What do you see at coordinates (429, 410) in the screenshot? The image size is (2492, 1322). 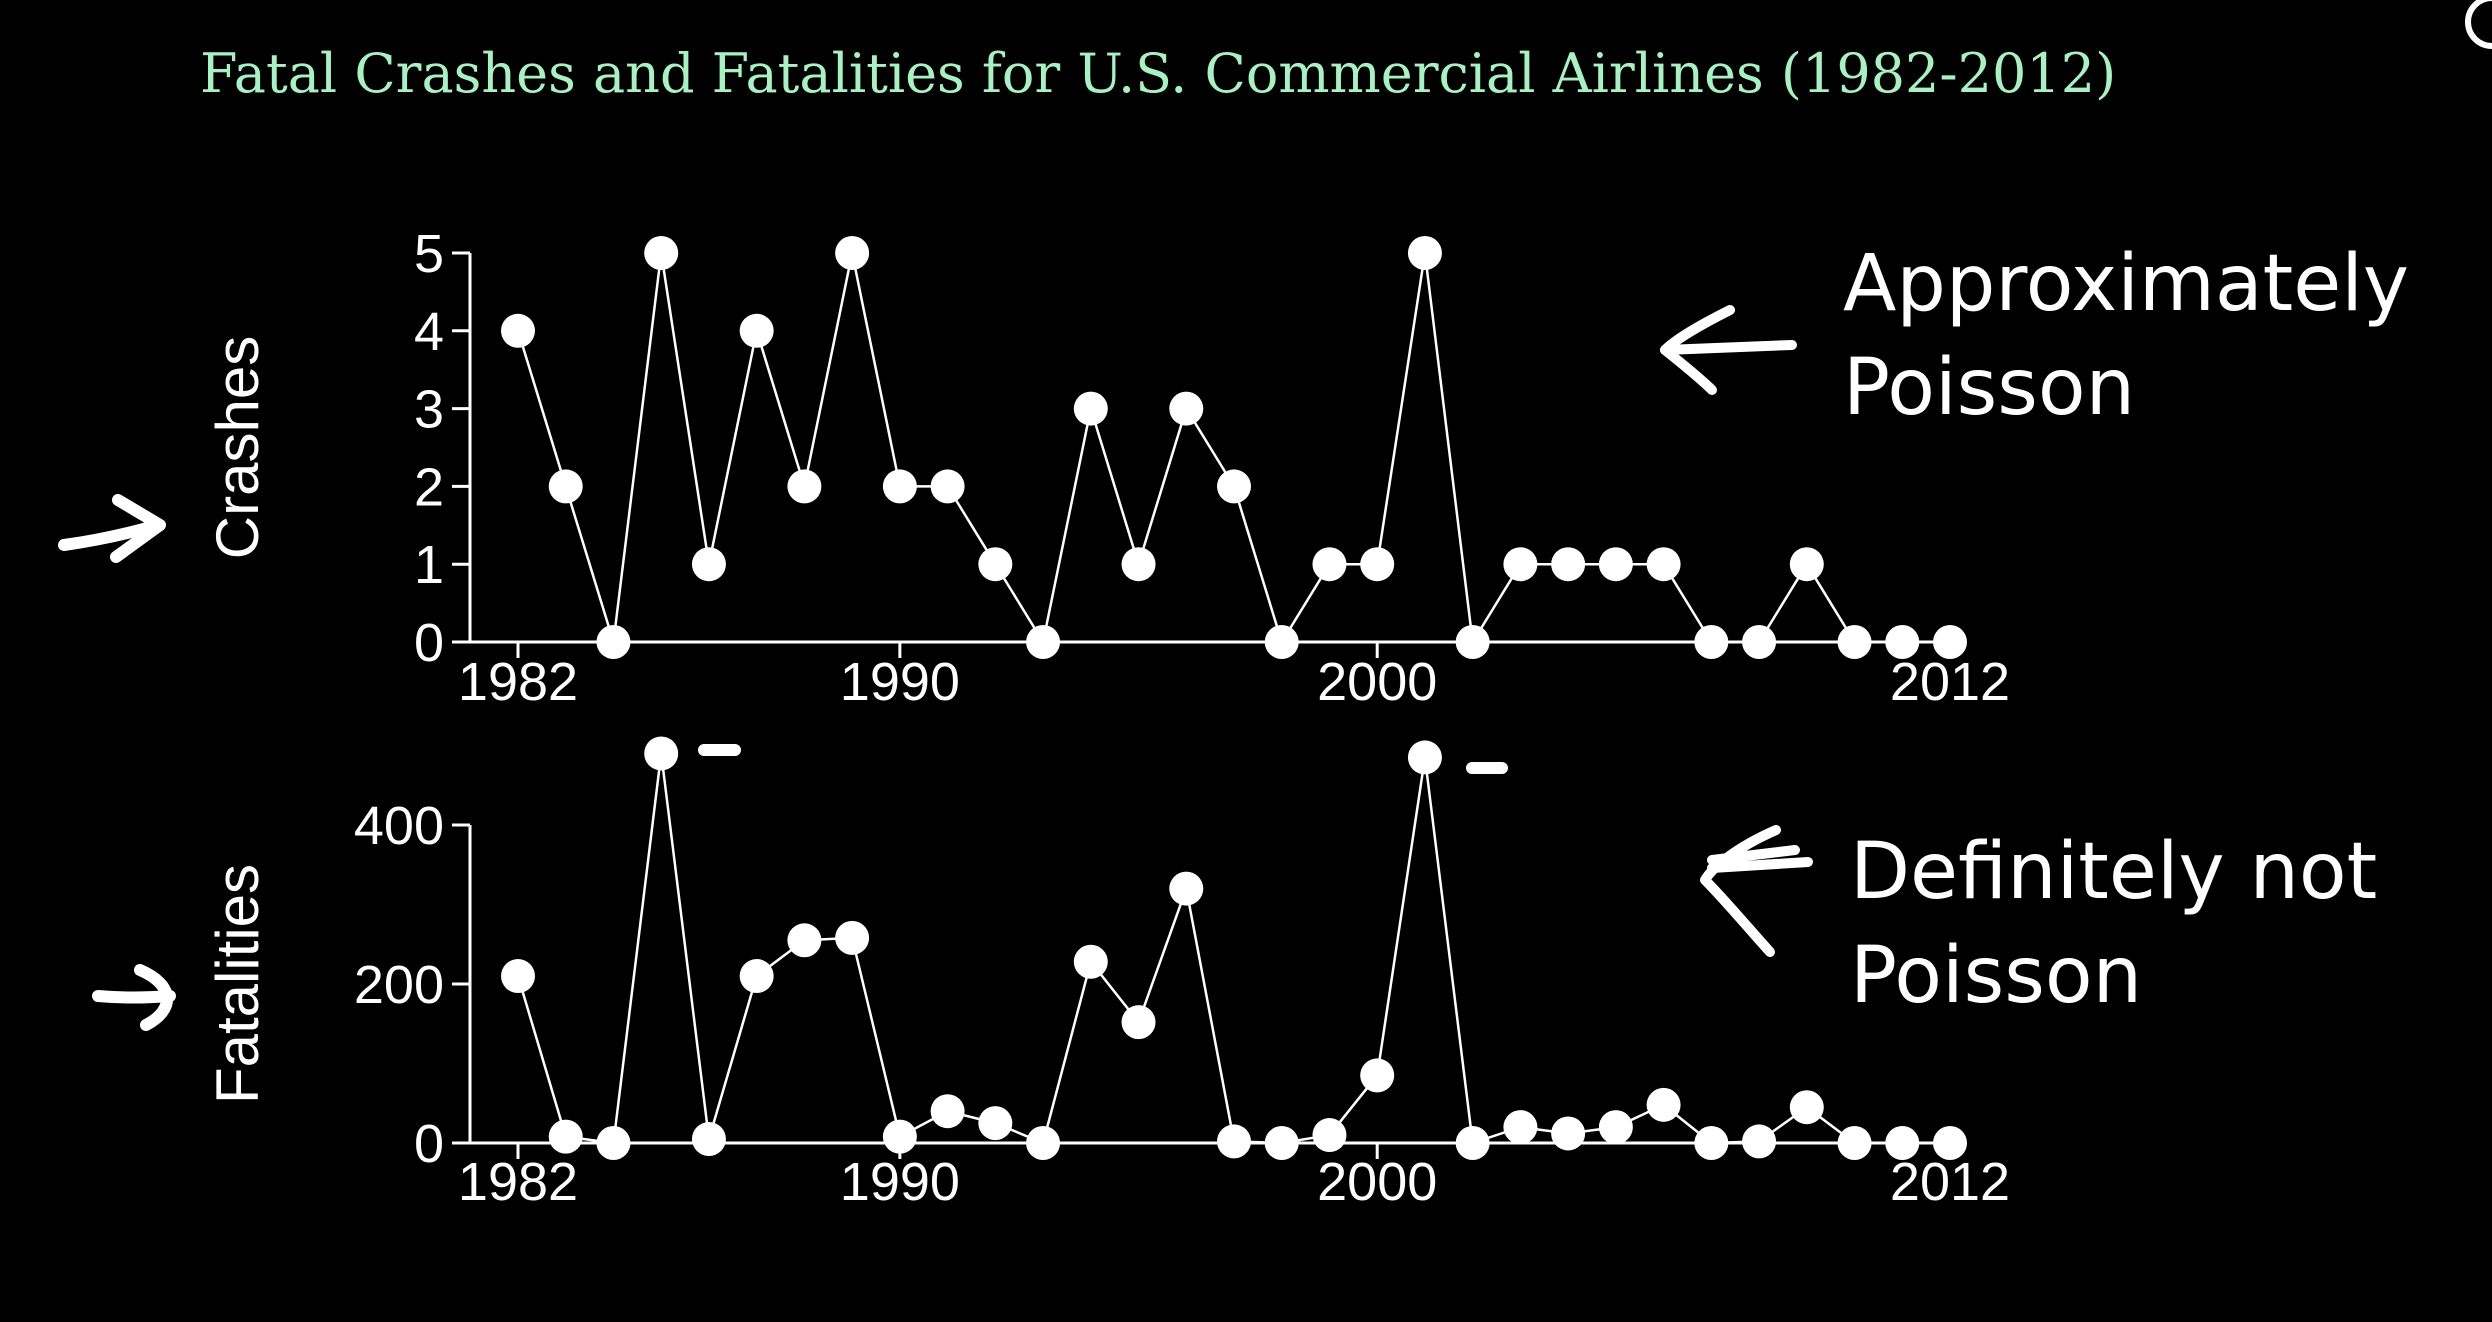 I see `y-tick-label: 3` at bounding box center [429, 410].